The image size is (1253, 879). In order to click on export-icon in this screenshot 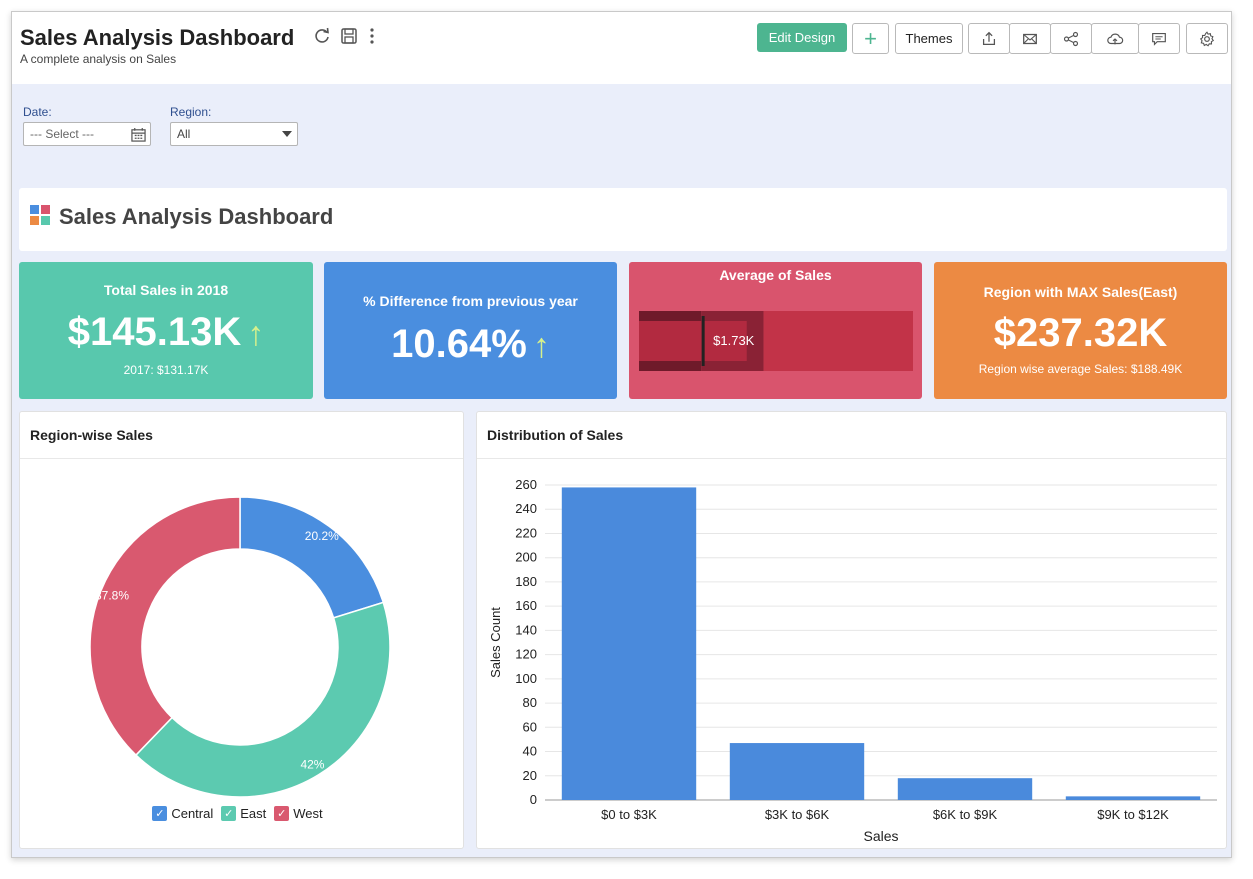, I will do `click(989, 38)`.